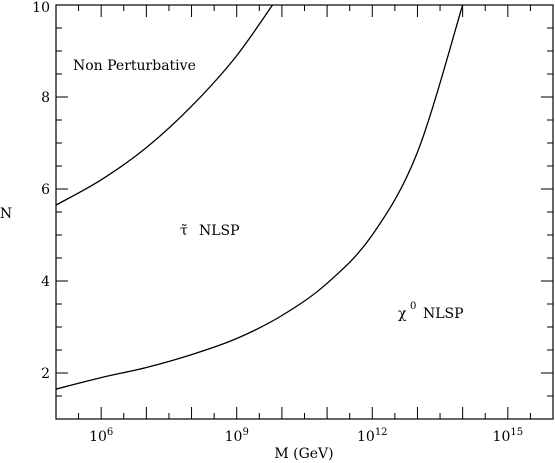 This screenshot has height=463, width=555. What do you see at coordinates (45, 282) in the screenshot?
I see `y-tick-label: 4` at bounding box center [45, 282].